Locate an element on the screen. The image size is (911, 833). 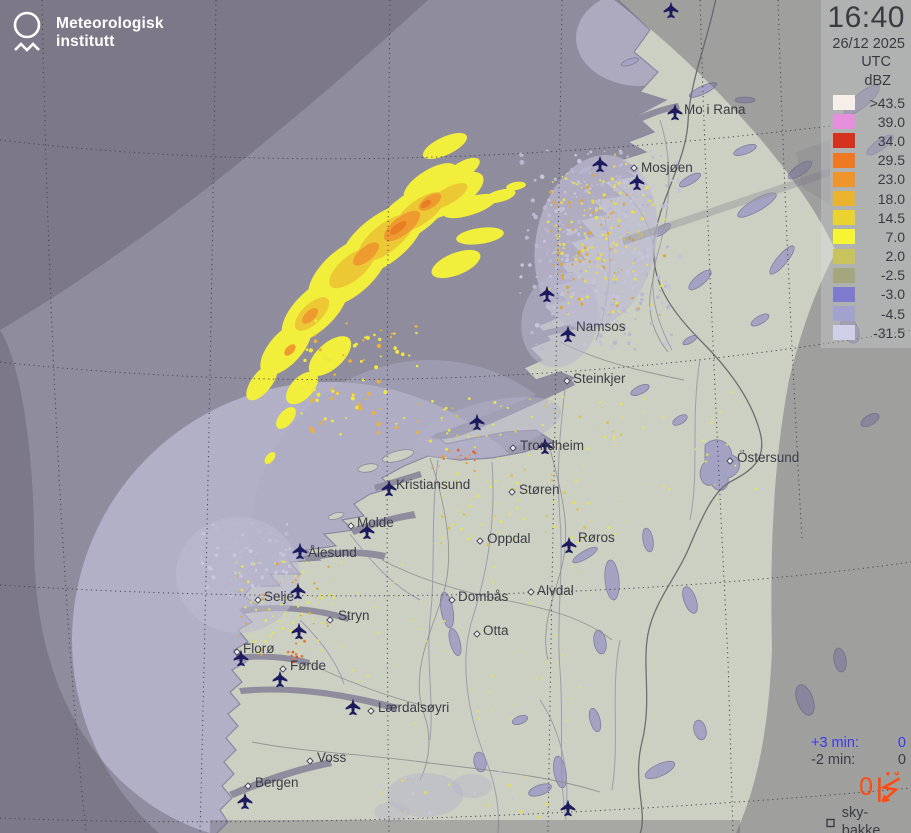
city-marker is located at coordinates (634, 168).